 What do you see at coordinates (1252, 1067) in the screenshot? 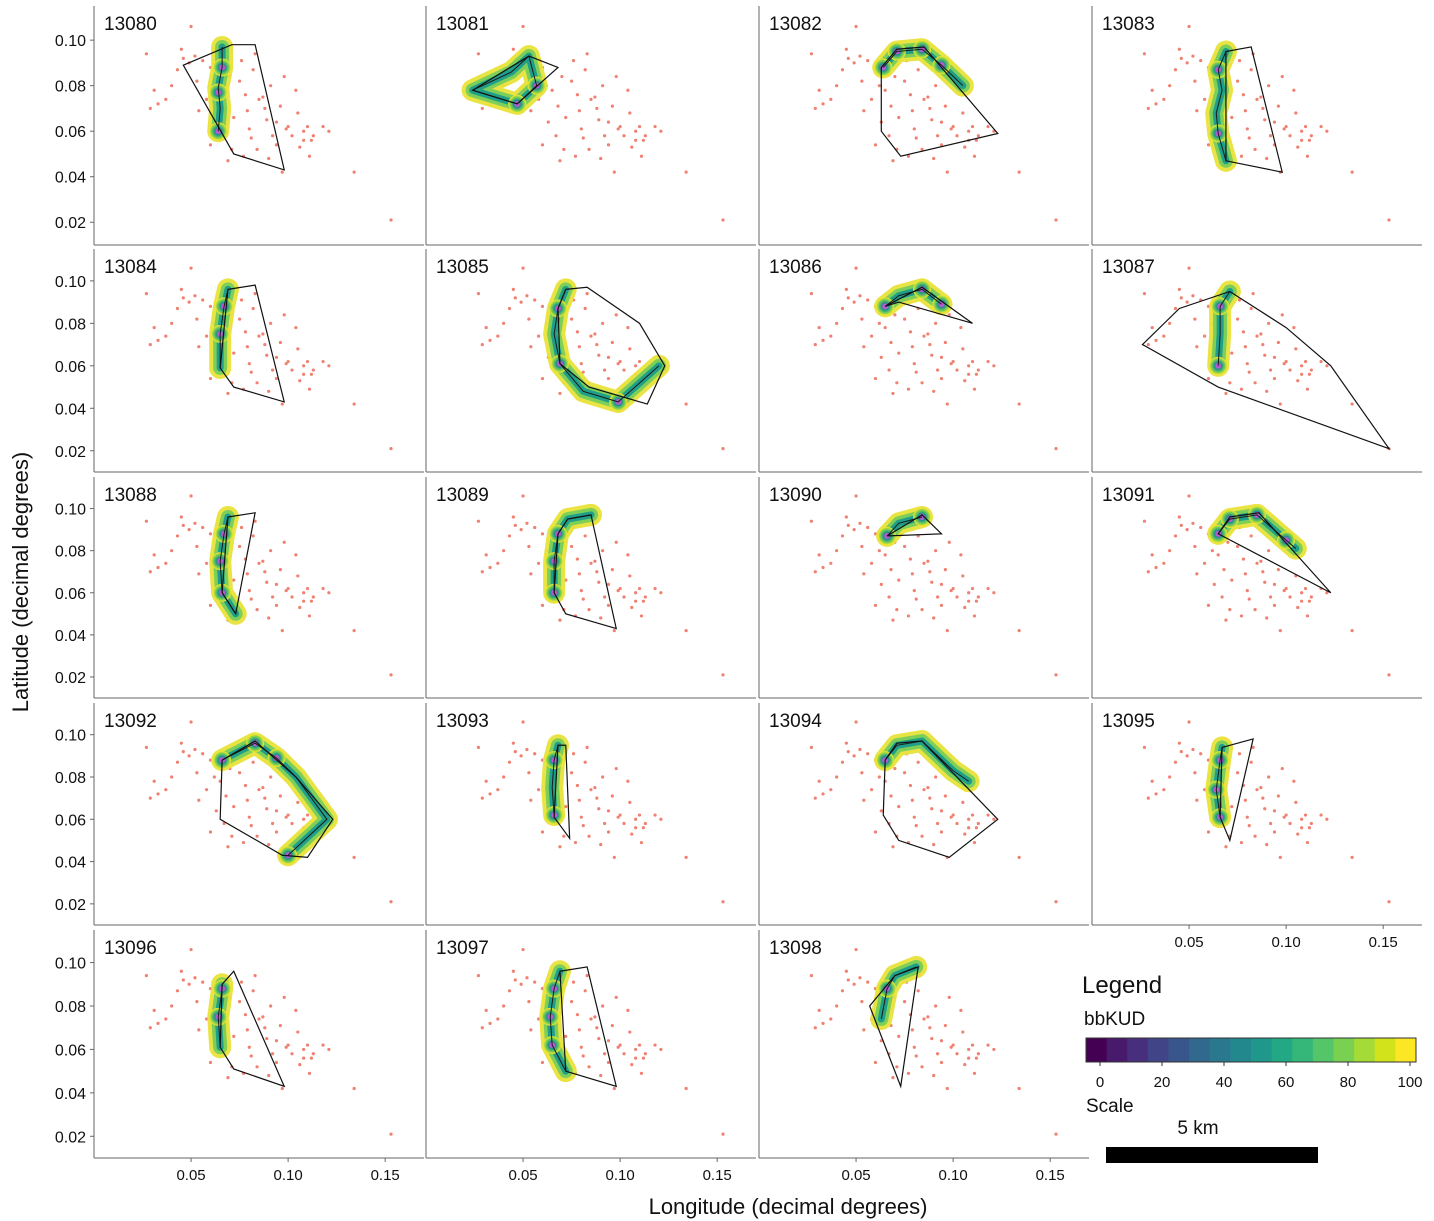
I see `legend: Legend bbKUD 0 20 40 60 80 100 Scale 5 km` at bounding box center [1252, 1067].